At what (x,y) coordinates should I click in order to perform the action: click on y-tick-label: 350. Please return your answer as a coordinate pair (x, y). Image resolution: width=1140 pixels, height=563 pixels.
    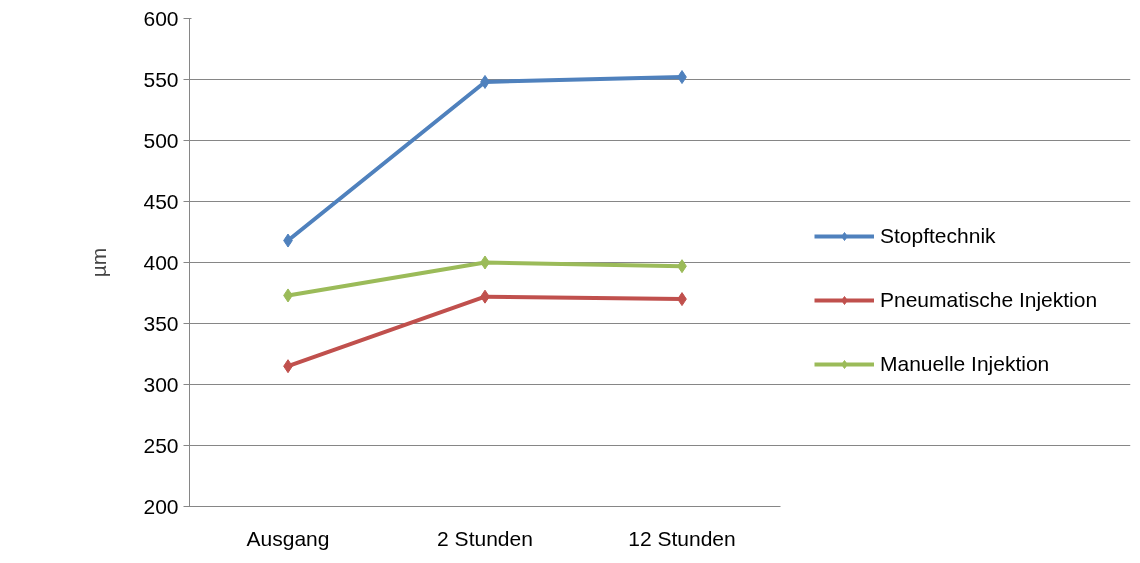
    Looking at the image, I should click on (161, 323).